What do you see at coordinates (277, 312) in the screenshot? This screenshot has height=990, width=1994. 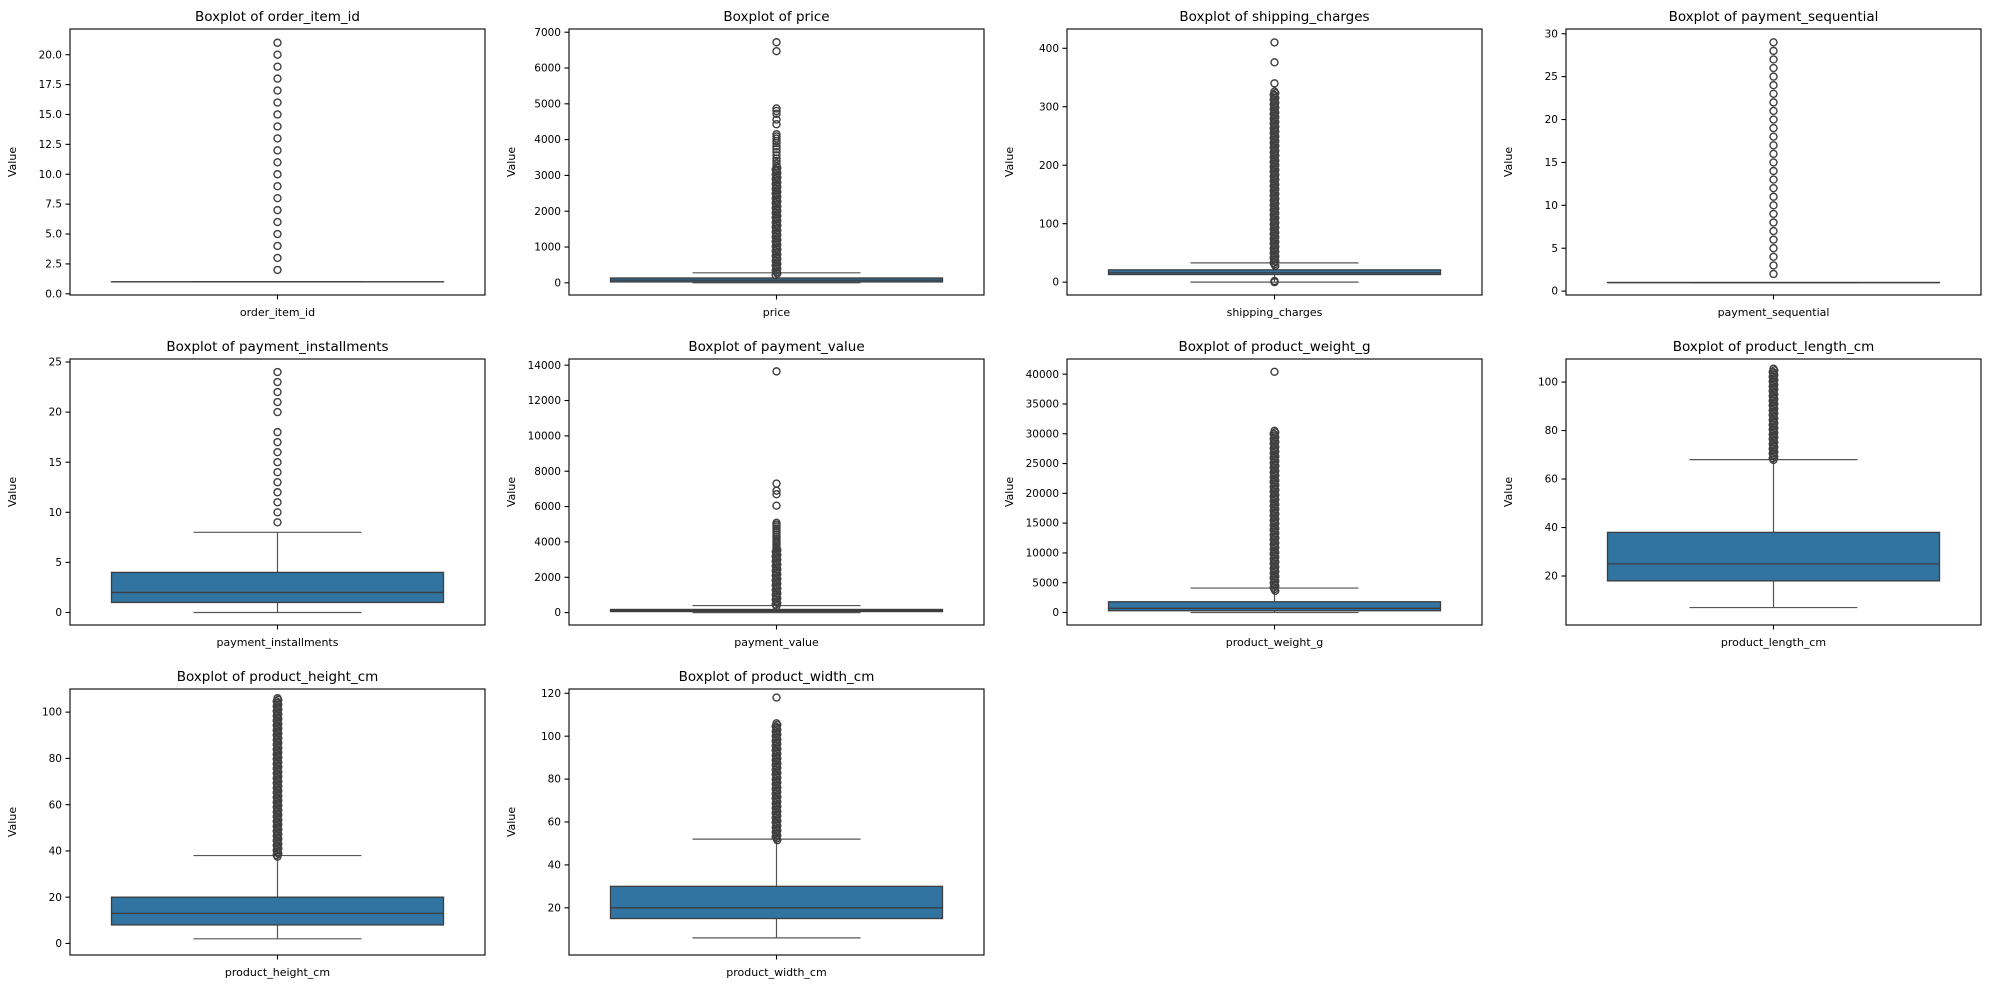 I see `x-axis-label: order_item_id` at bounding box center [277, 312].